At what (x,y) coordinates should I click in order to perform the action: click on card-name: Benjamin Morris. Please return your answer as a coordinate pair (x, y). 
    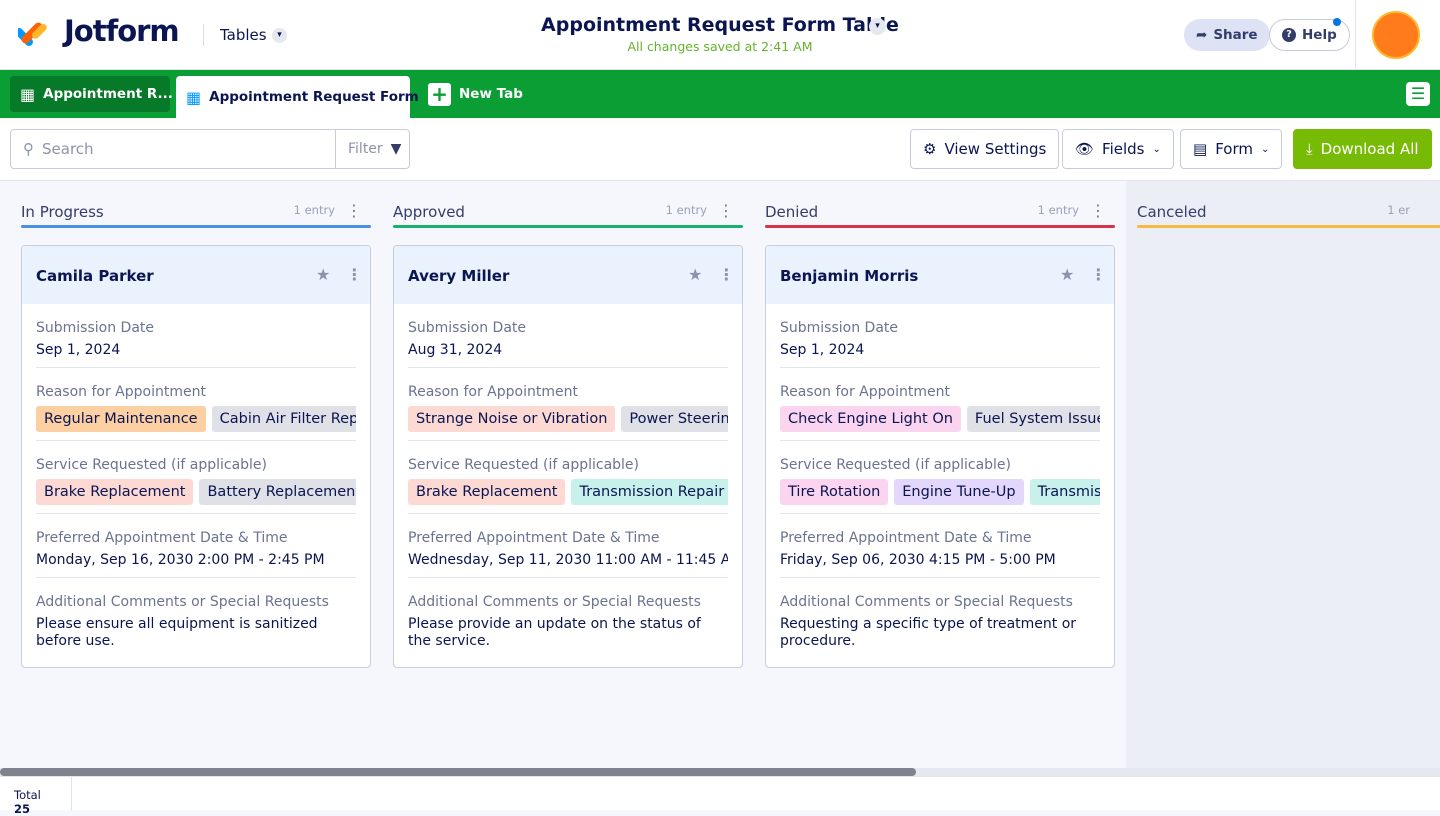
    Looking at the image, I should click on (849, 276).